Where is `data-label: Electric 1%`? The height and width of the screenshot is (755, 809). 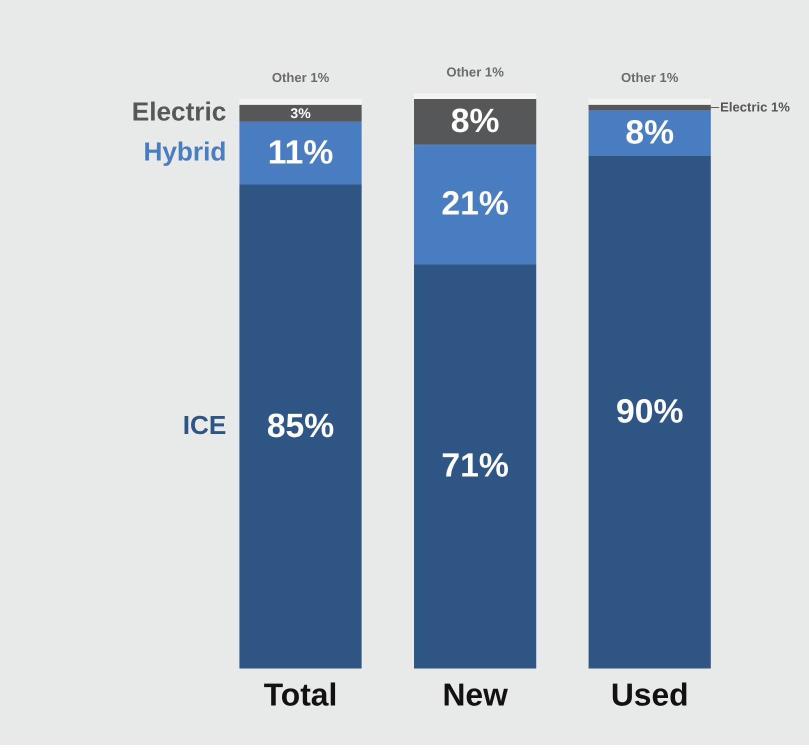 data-label: Electric 1% is located at coordinates (755, 106).